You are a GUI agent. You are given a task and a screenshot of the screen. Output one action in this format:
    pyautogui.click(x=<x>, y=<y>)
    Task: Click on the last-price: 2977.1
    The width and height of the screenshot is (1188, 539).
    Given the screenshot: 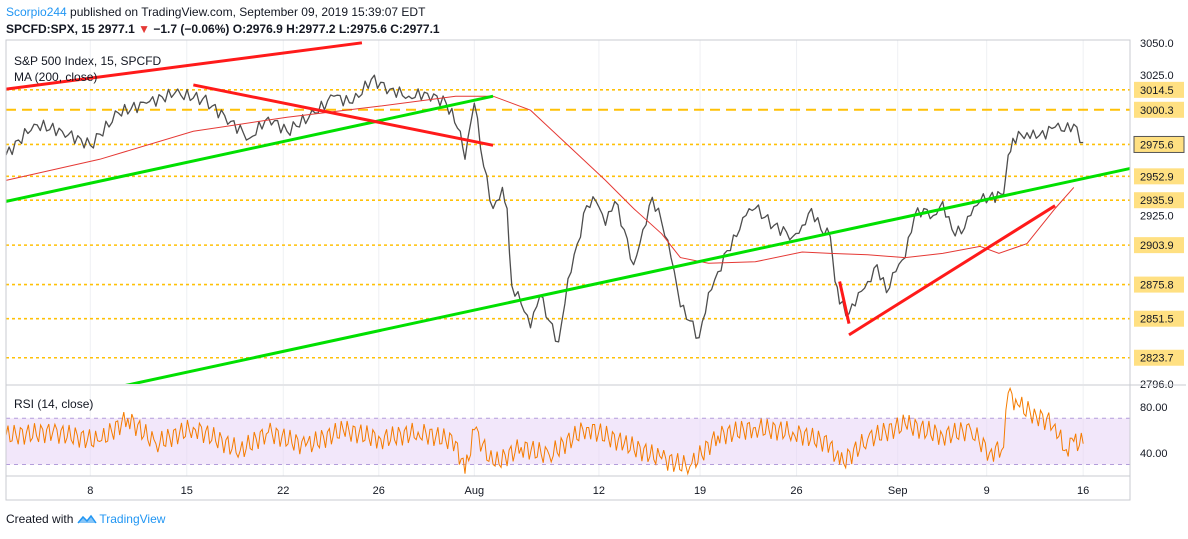 What is the action you would take?
    pyautogui.click(x=116, y=29)
    